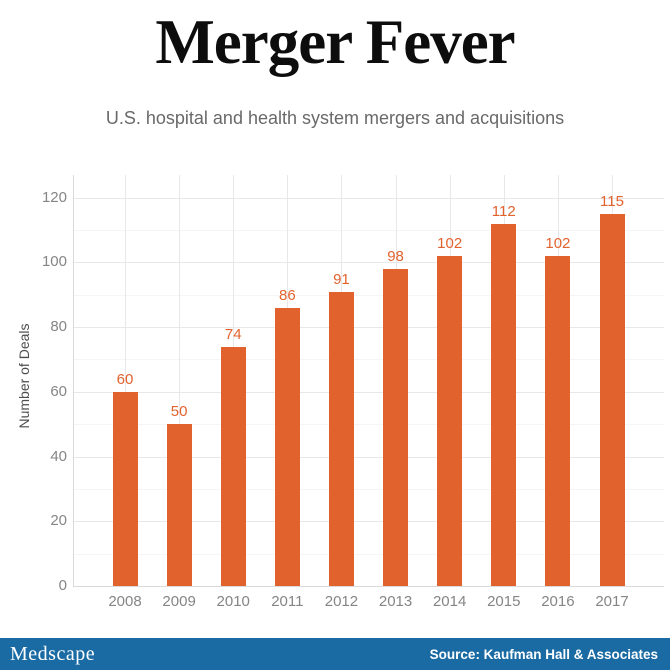 This screenshot has height=670, width=670. I want to click on bar-value-label: 86, so click(287, 295).